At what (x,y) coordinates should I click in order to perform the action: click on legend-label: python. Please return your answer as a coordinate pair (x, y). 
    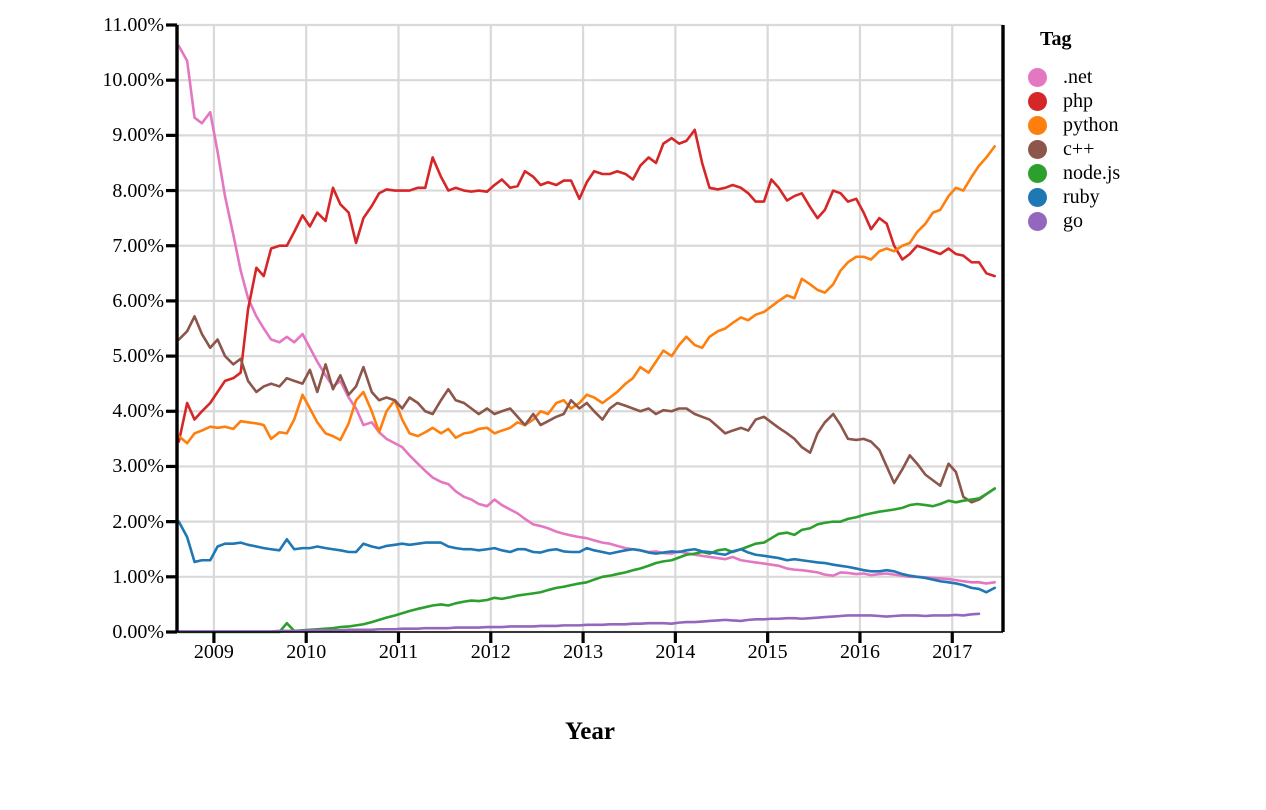
    Looking at the image, I should click on (1091, 125).